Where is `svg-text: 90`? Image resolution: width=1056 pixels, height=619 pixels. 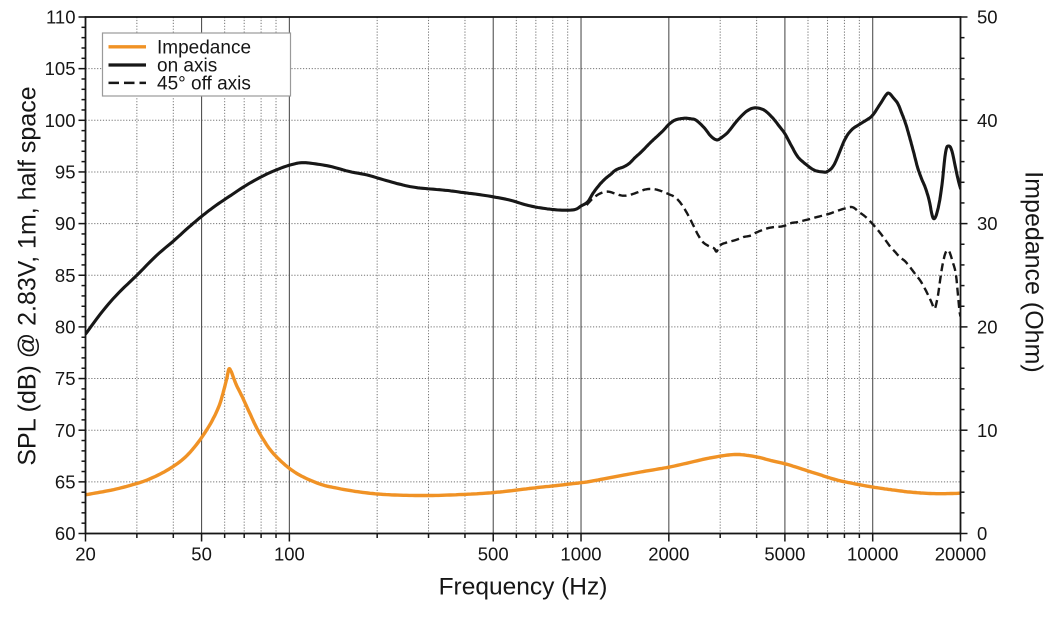 svg-text: 90 is located at coordinates (65, 223).